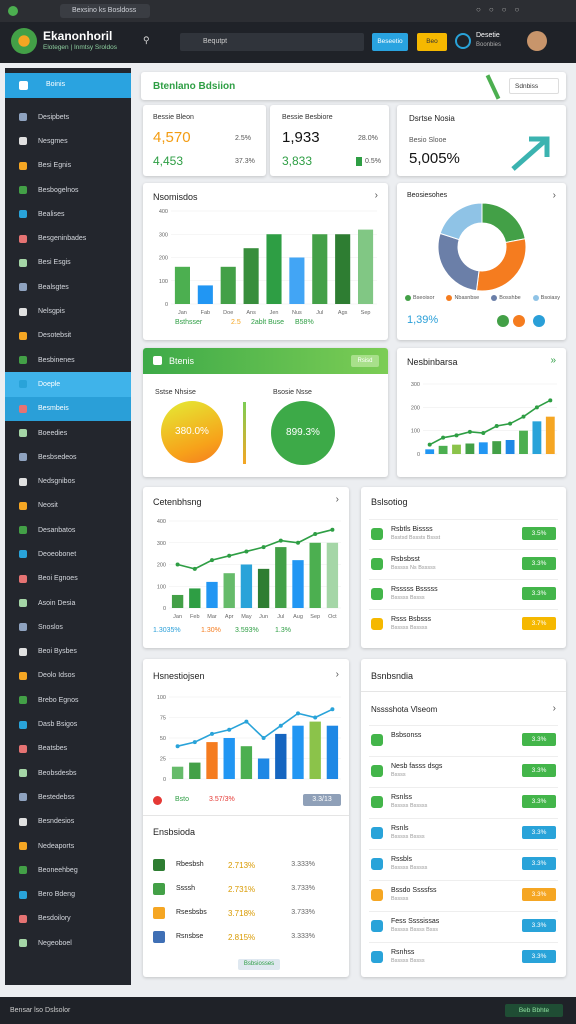 The width and height of the screenshot is (576, 1024). Describe the element at coordinates (68, 287) in the screenshot. I see `nav-item: Bealsgtes` at that location.